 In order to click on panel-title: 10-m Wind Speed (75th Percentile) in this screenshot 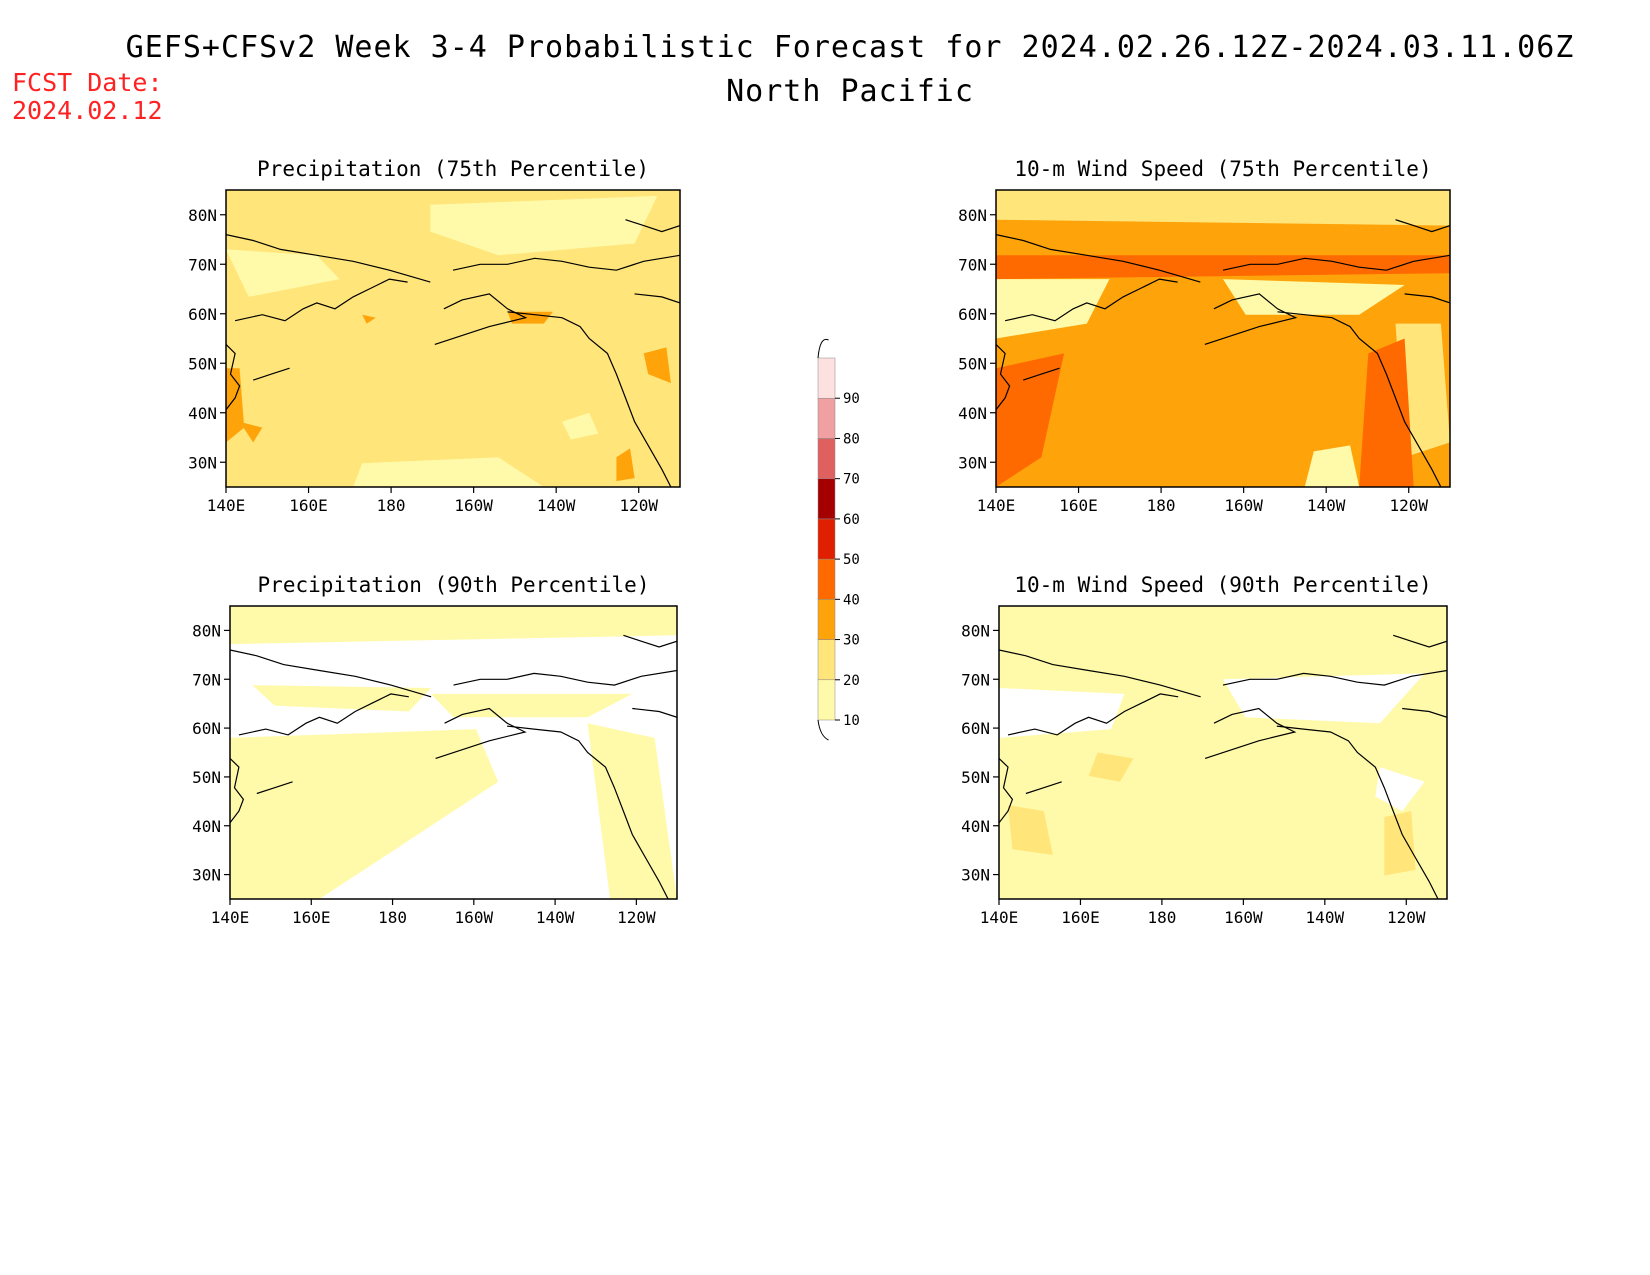, I will do `click(1222, 169)`.